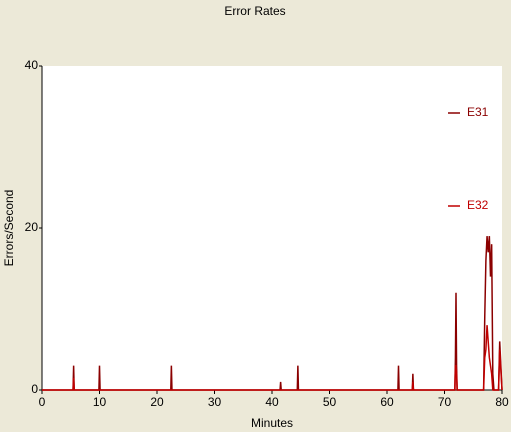 The height and width of the screenshot is (432, 511). I want to click on series-line, so click(272, 358).